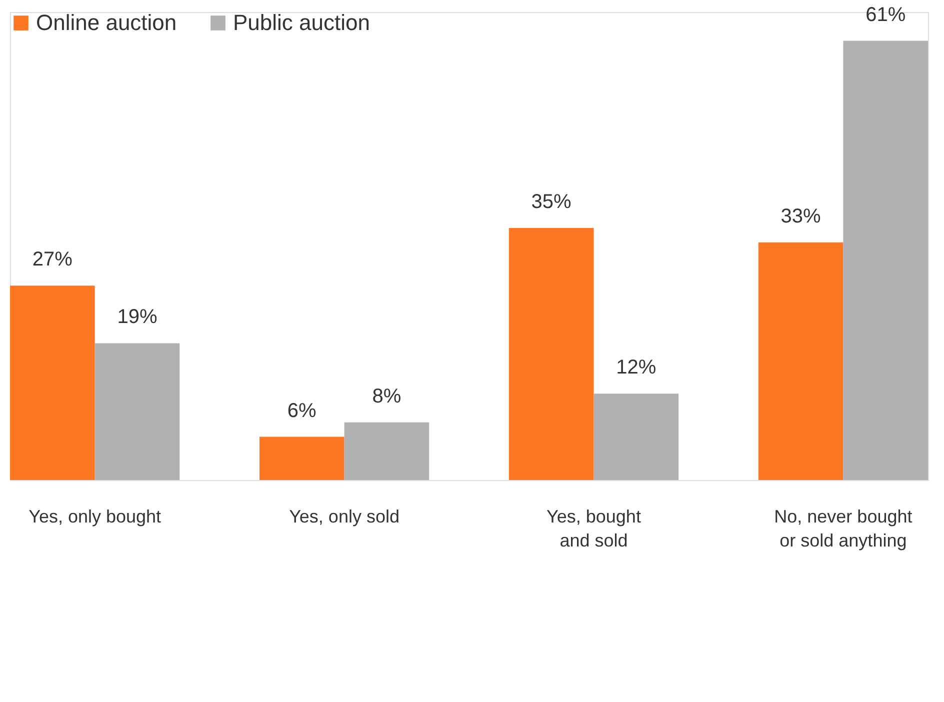 This screenshot has width=944, height=702. Describe the element at coordinates (387, 396) in the screenshot. I see `data-label: 8%` at that location.